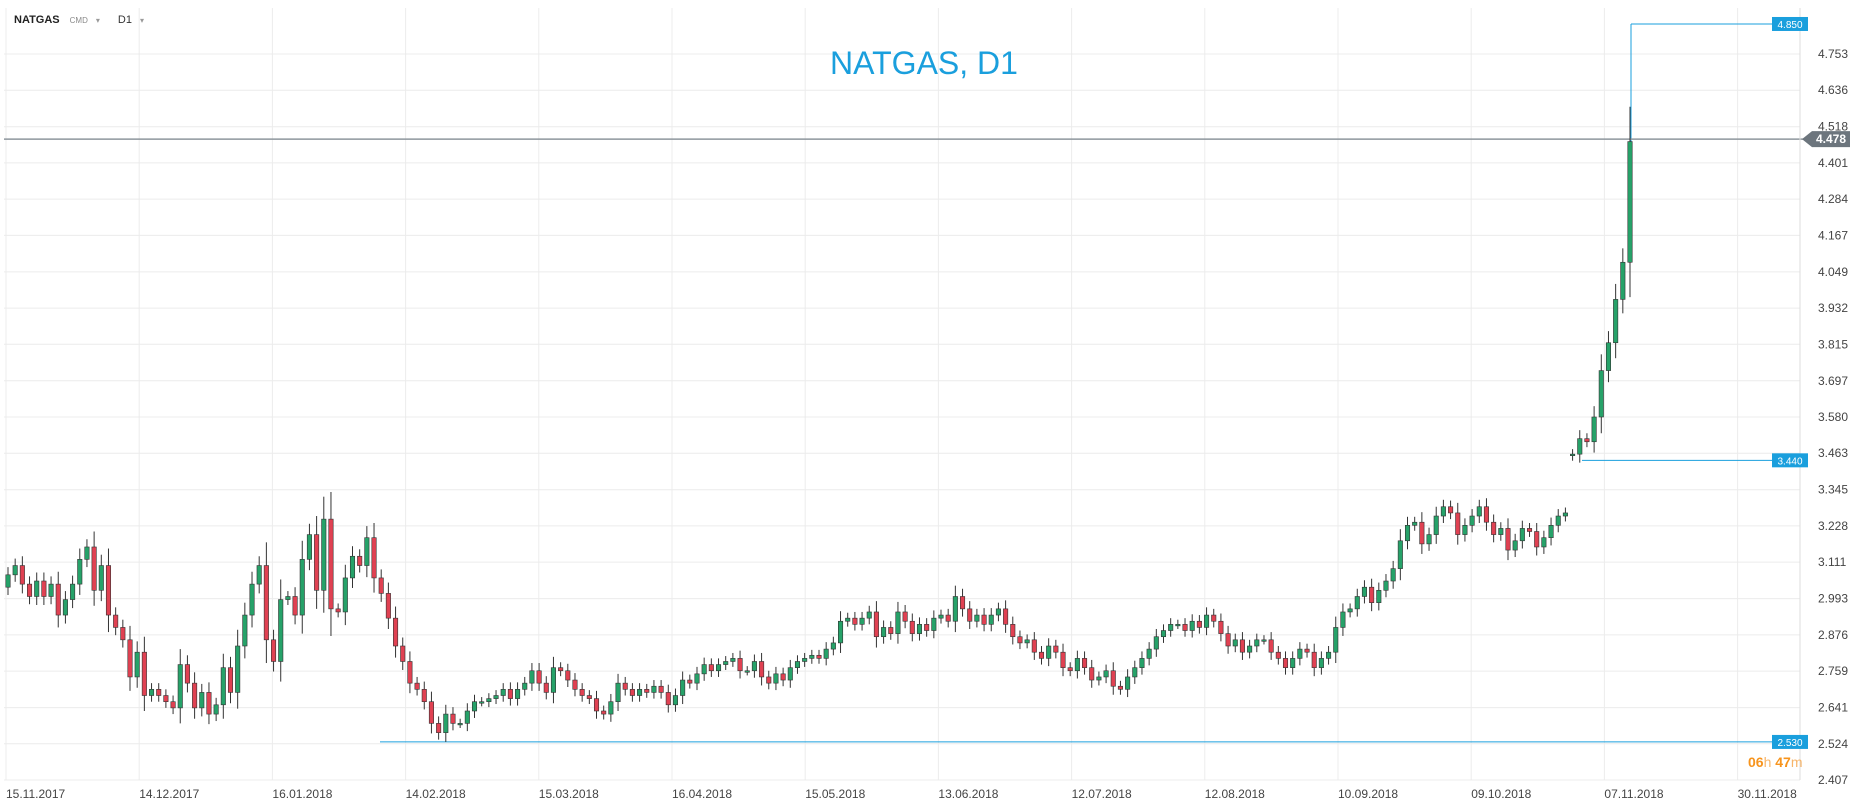 This screenshot has width=1866, height=806. I want to click on marker-label: 4.850, so click(1790, 23).